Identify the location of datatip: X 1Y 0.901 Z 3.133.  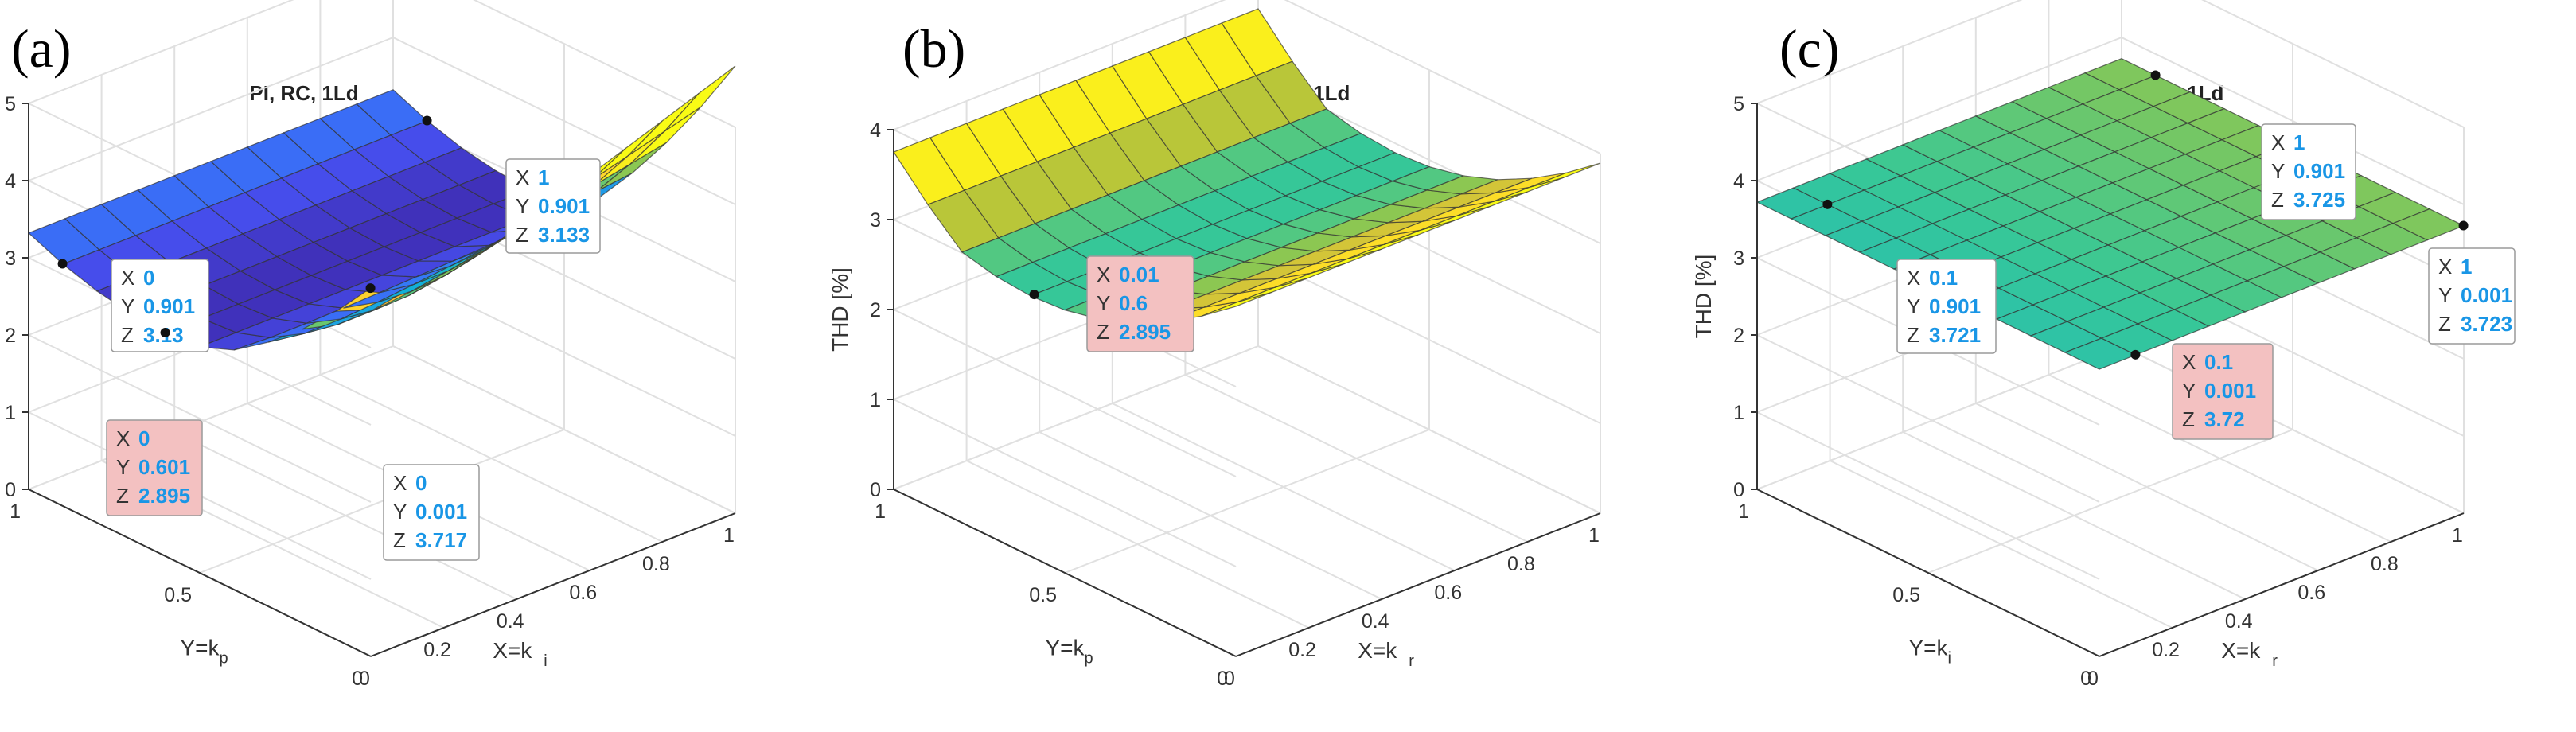
(512, 184).